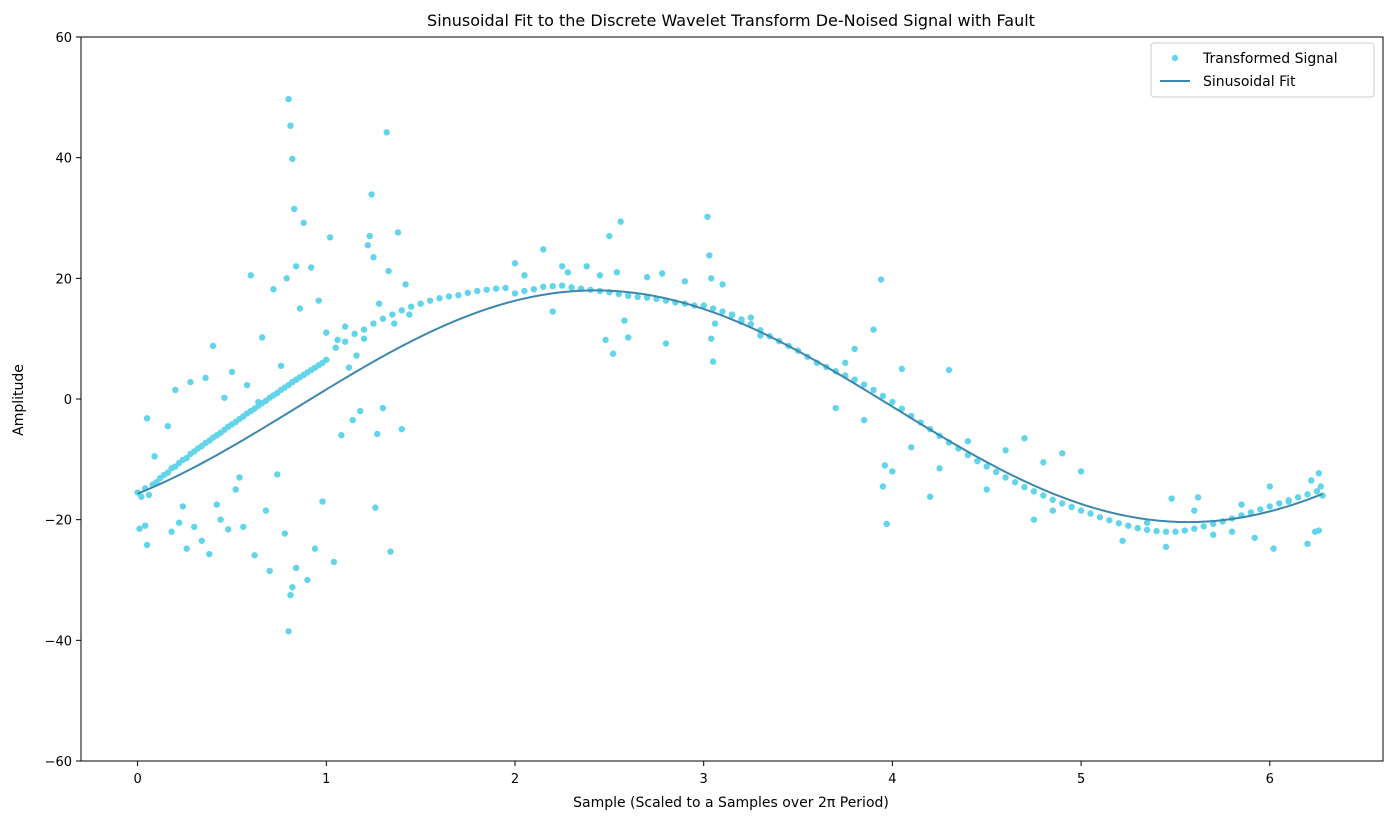  Describe the element at coordinates (515, 779) in the screenshot. I see `x-tick-label: 2` at that location.